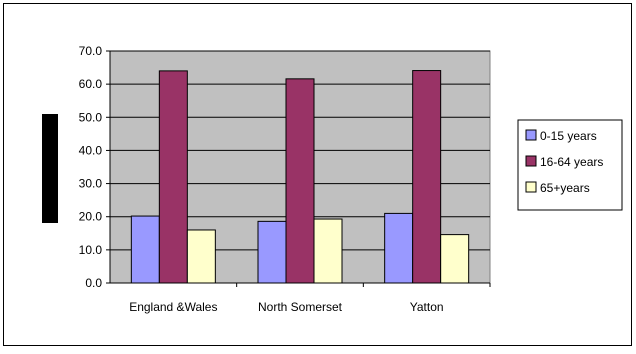 The width and height of the screenshot is (636, 354). Describe the element at coordinates (300, 307) in the screenshot. I see `x-tick-label: North Somerset` at that location.